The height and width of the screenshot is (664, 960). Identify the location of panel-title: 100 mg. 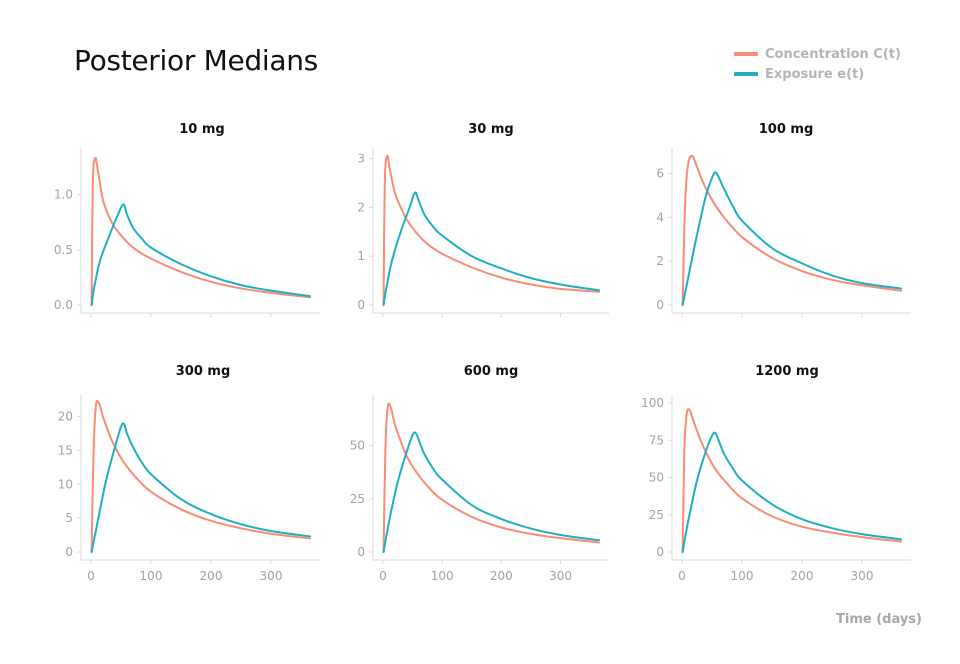
(786, 129).